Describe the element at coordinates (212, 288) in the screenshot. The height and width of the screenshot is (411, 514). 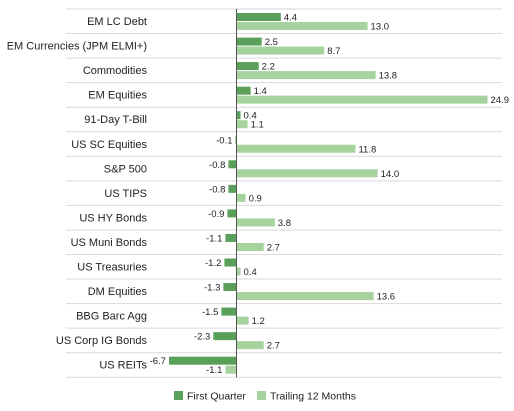
I see `value-label-first-quarter-dm-equities: -1.3` at that location.